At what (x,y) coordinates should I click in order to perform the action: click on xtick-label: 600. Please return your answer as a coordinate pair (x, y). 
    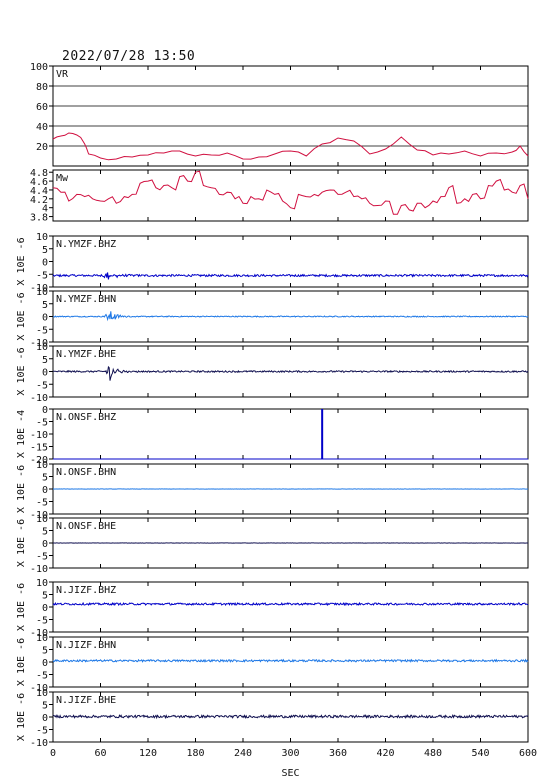
    Looking at the image, I should click on (528, 753).